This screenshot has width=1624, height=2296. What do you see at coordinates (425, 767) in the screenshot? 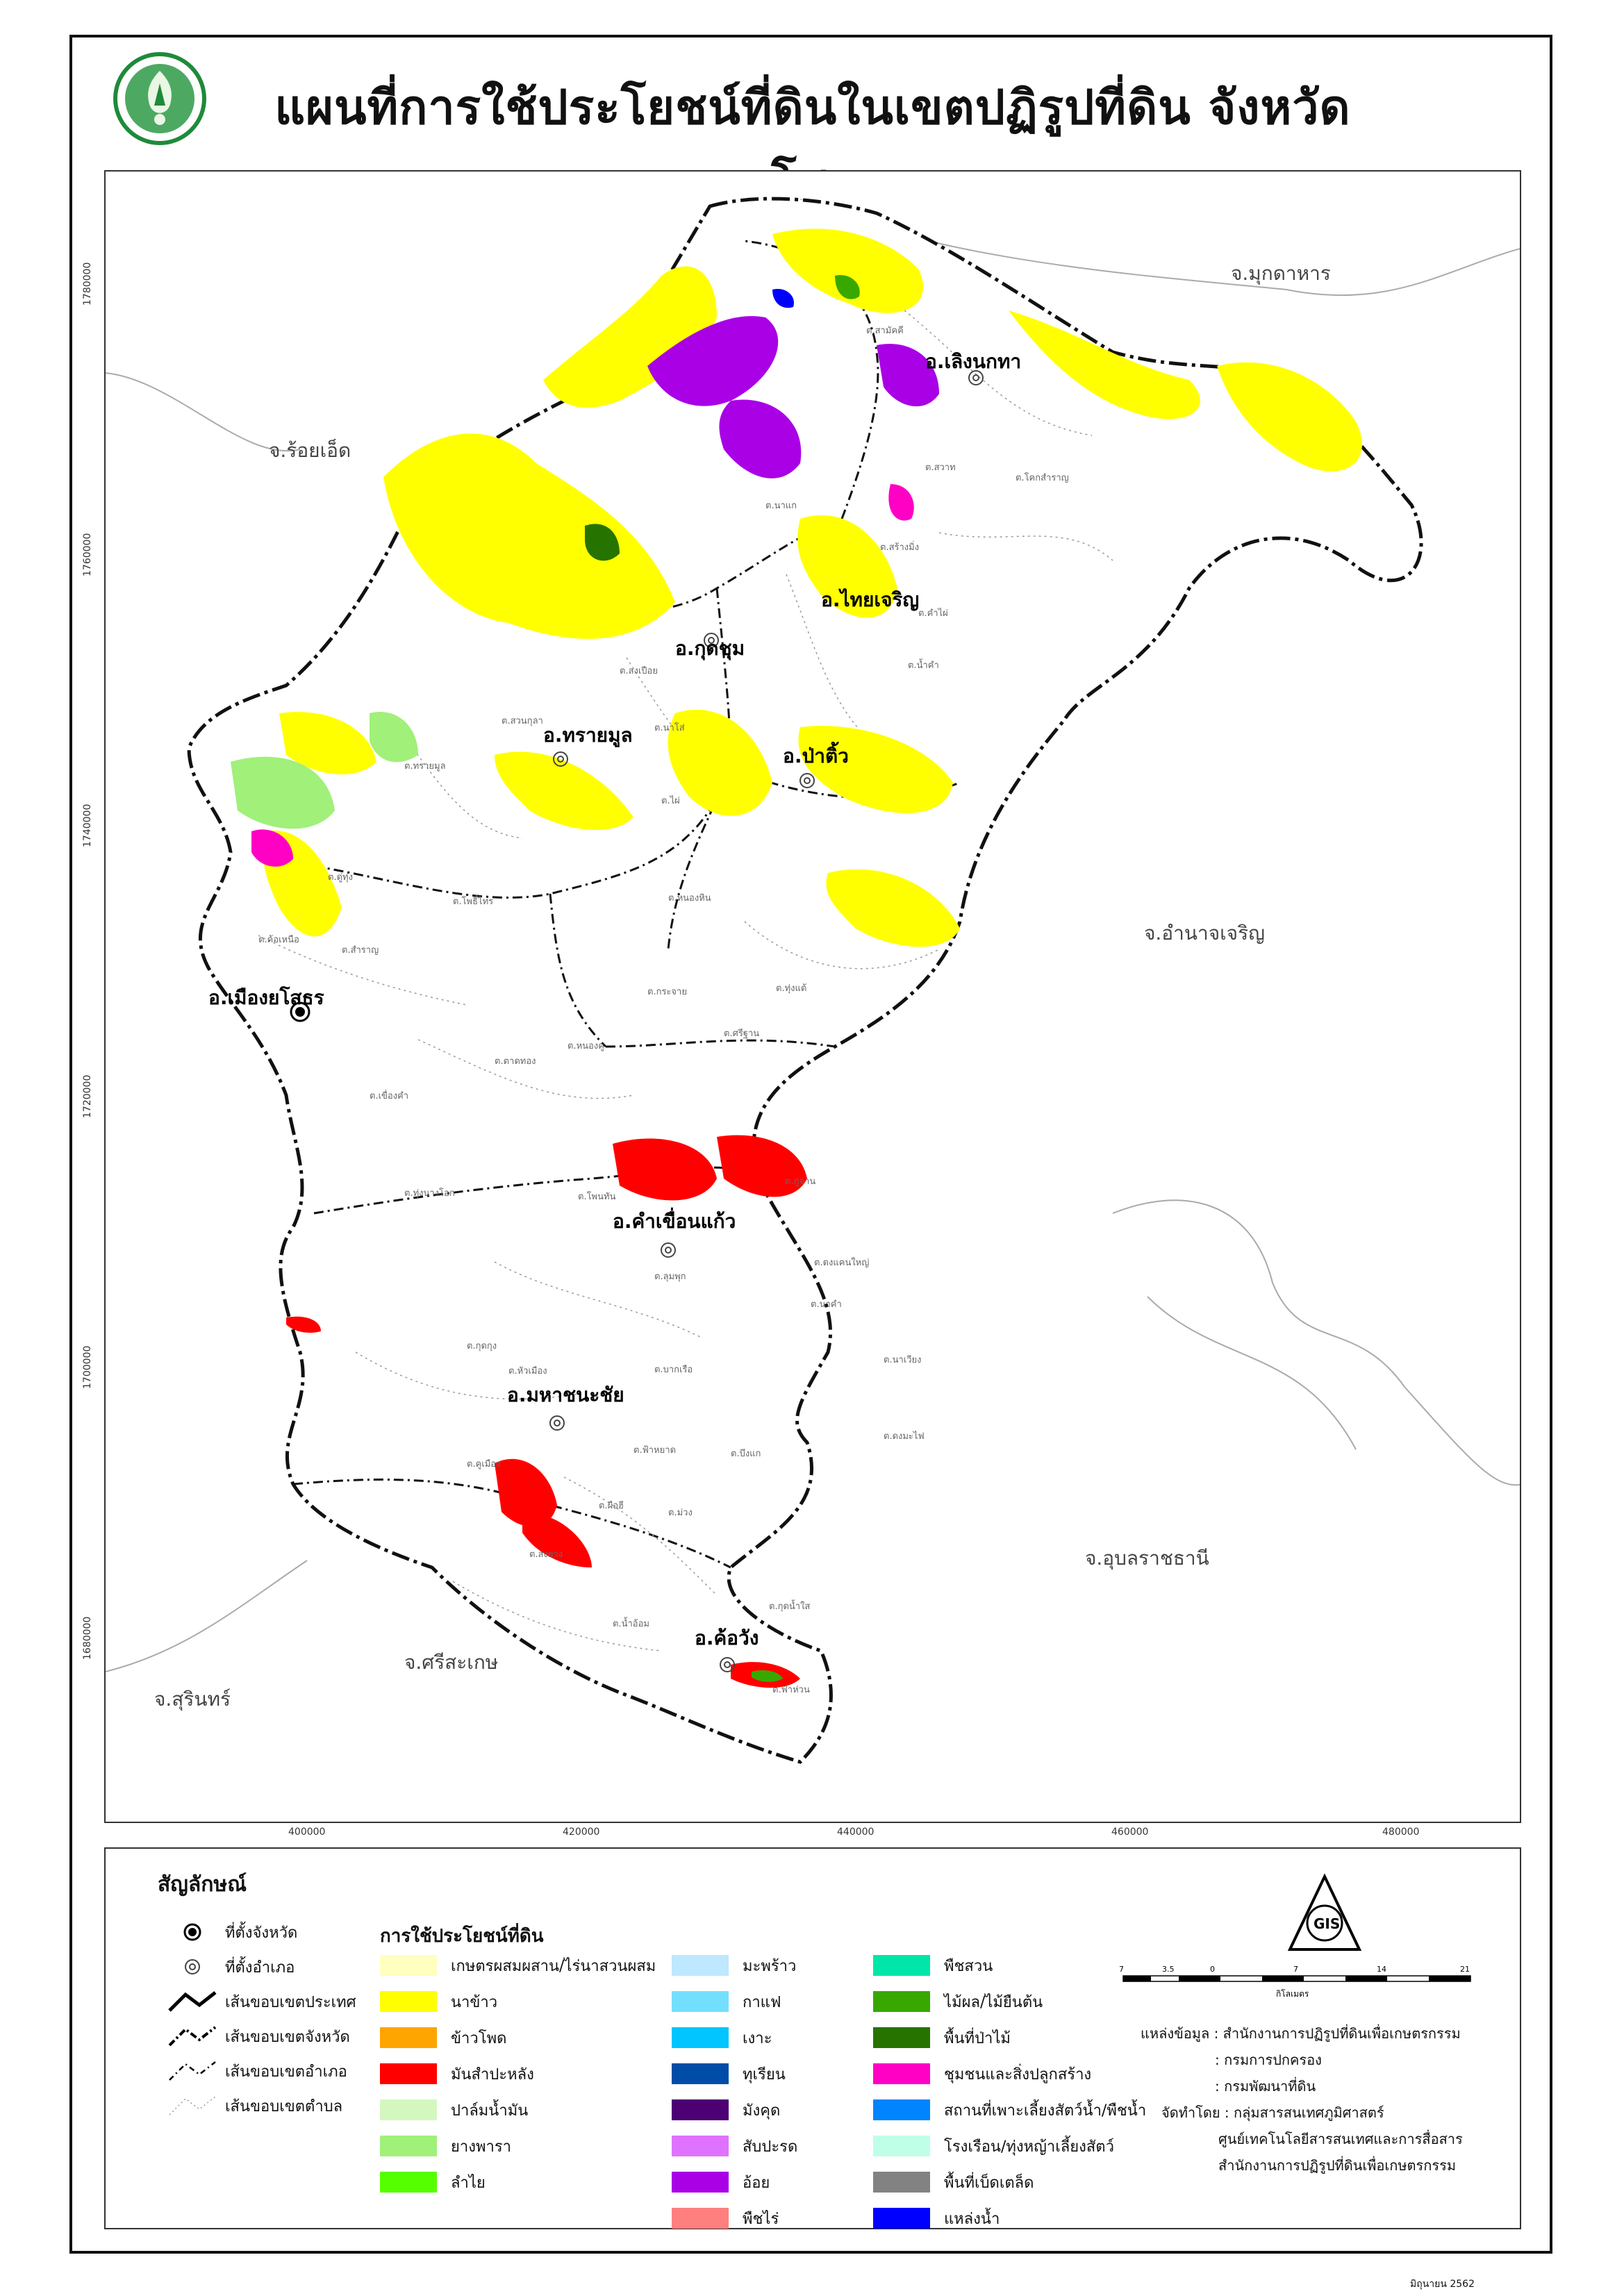
I see `subdistrict-label: ต.ทรายมูล` at bounding box center [425, 767].